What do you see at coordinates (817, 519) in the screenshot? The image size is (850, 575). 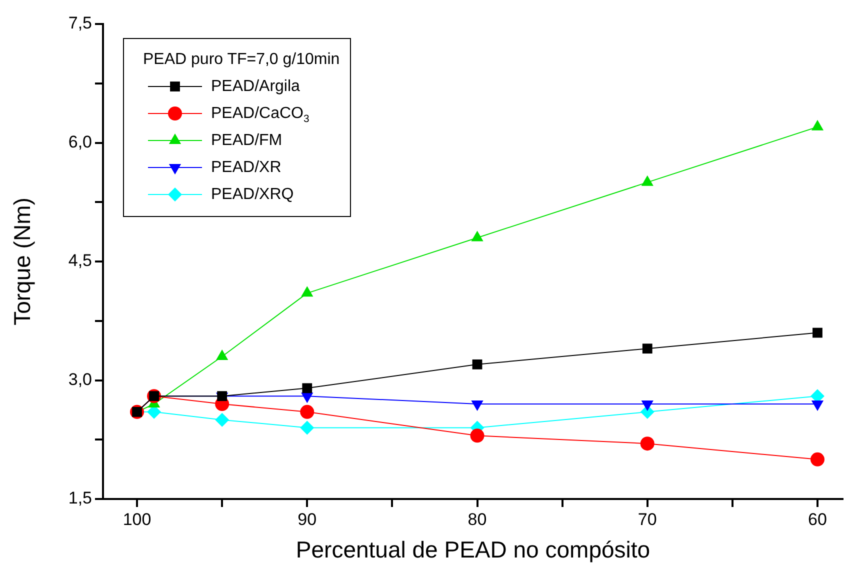 I see `x-tick-label: 60` at bounding box center [817, 519].